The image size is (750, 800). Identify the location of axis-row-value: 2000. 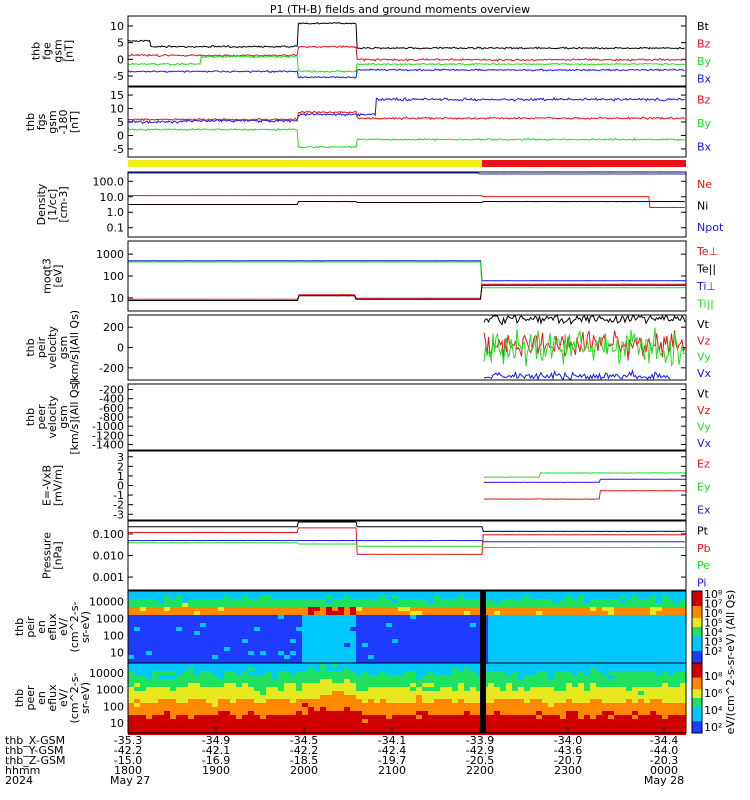
(304, 770).